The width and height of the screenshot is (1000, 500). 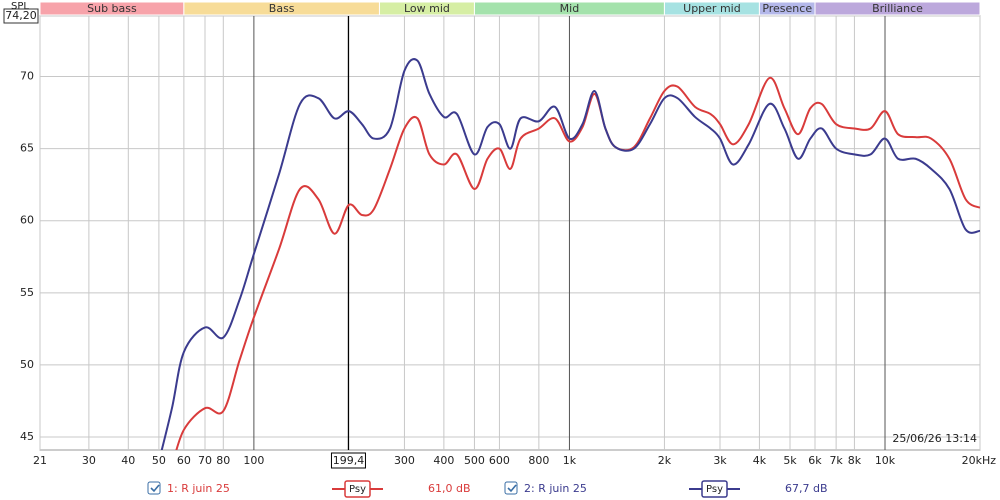 I want to click on band-label: Low mid, so click(x=427, y=8).